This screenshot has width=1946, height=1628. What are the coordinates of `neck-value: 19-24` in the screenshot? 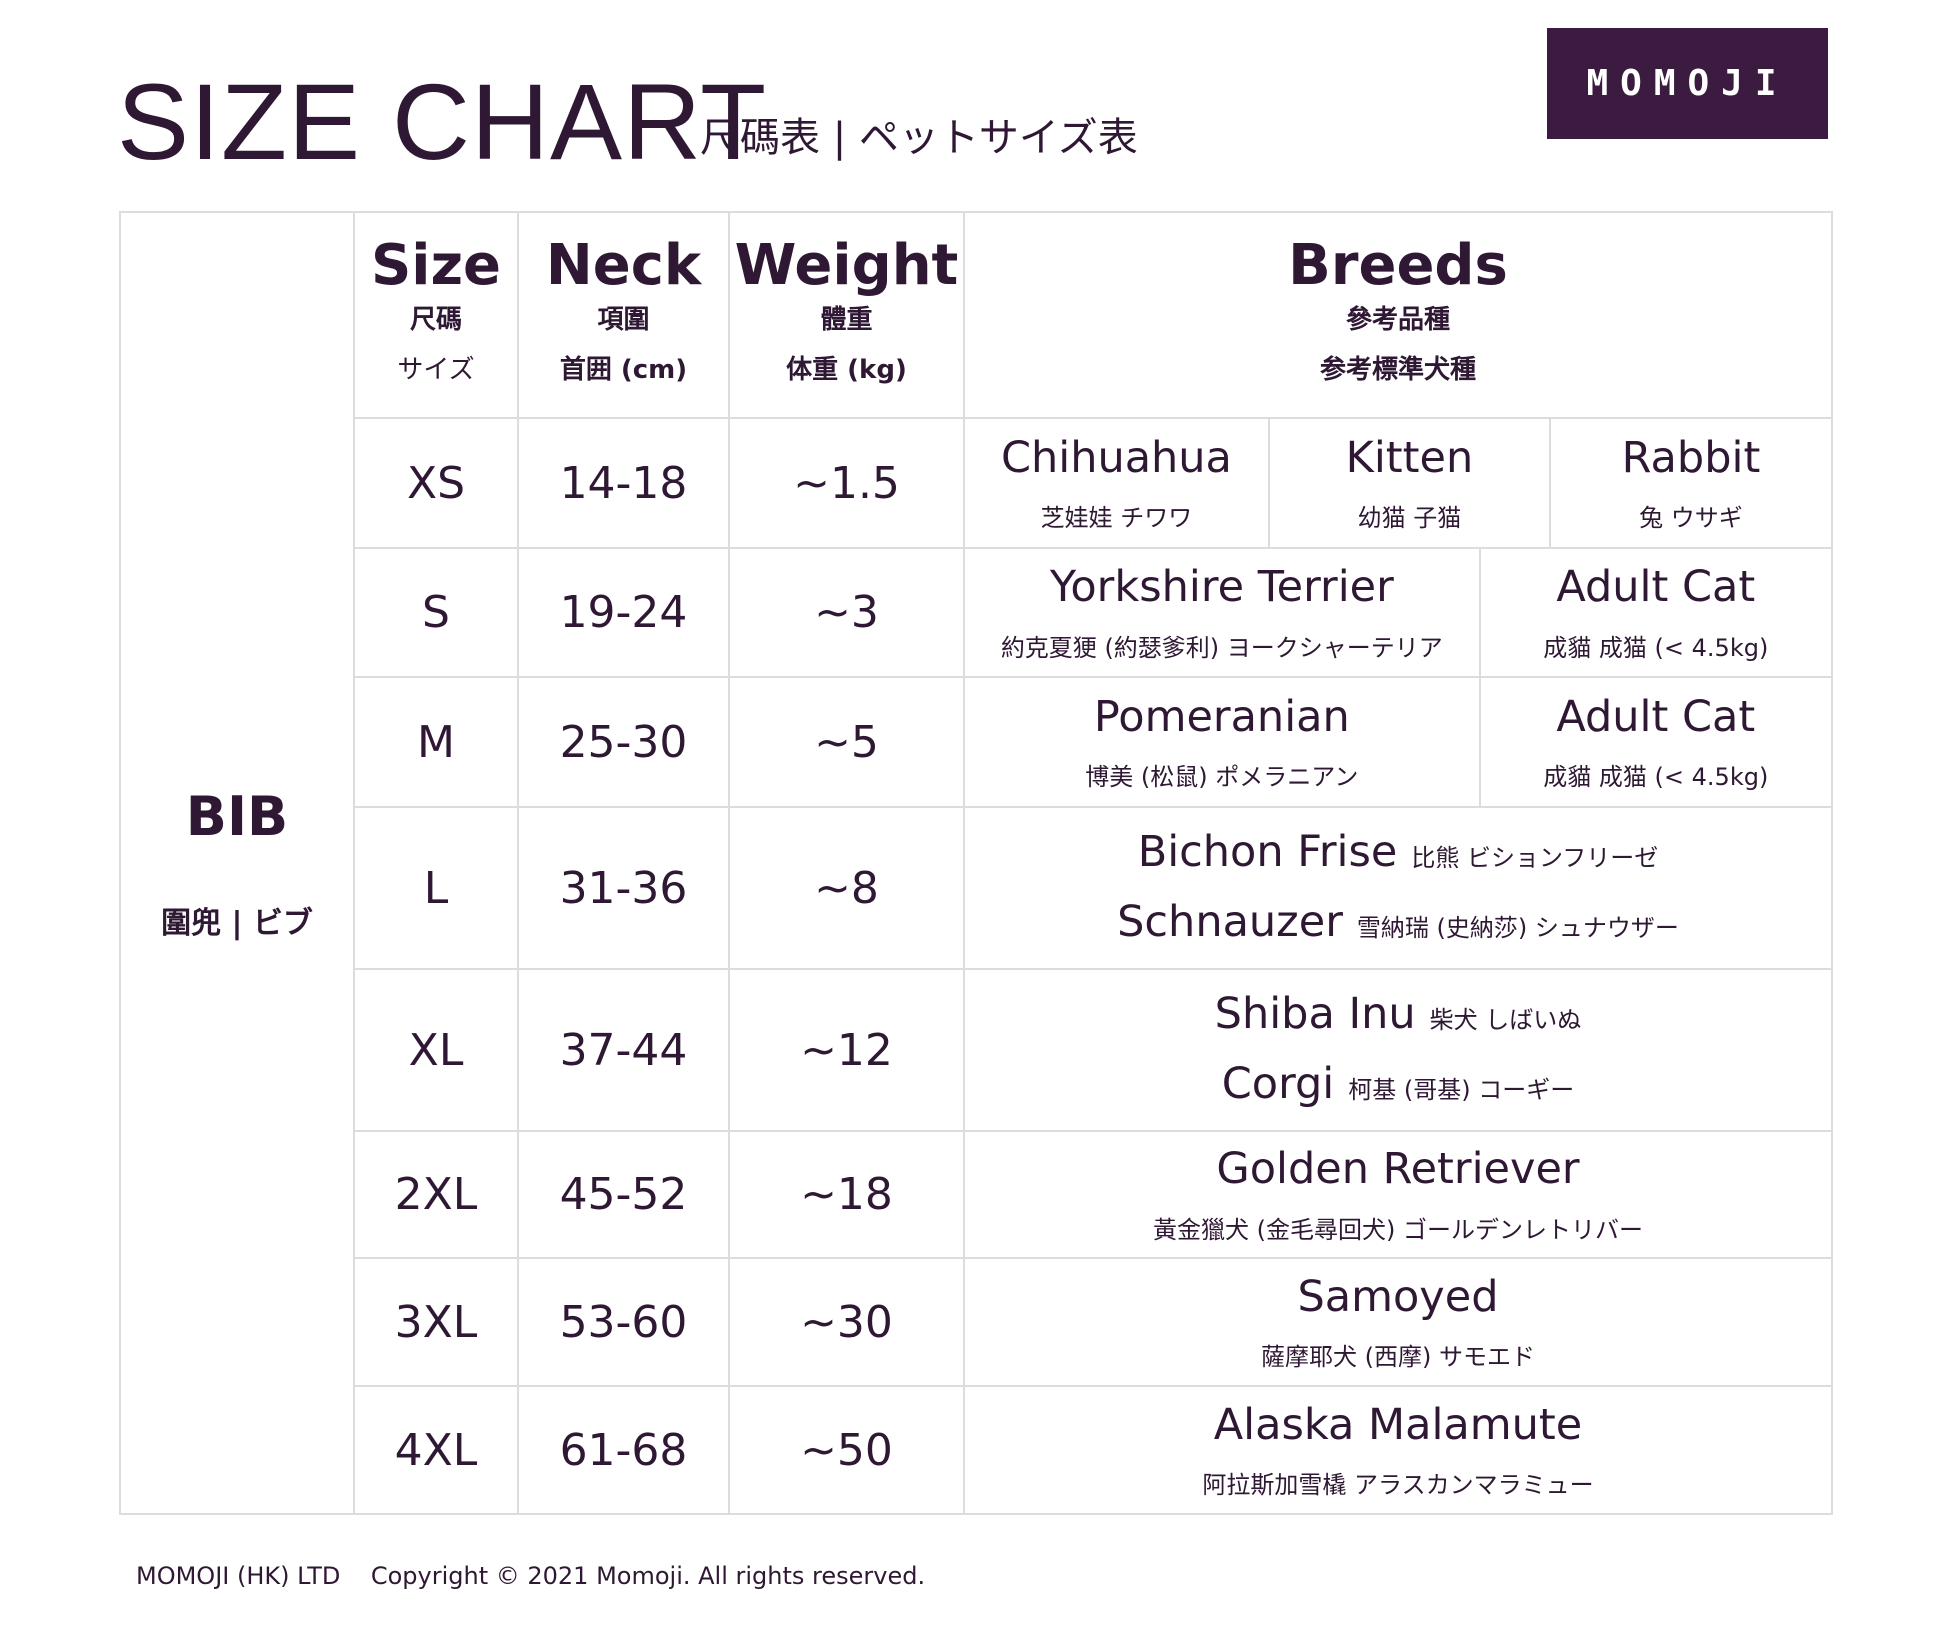 It's located at (623, 612).